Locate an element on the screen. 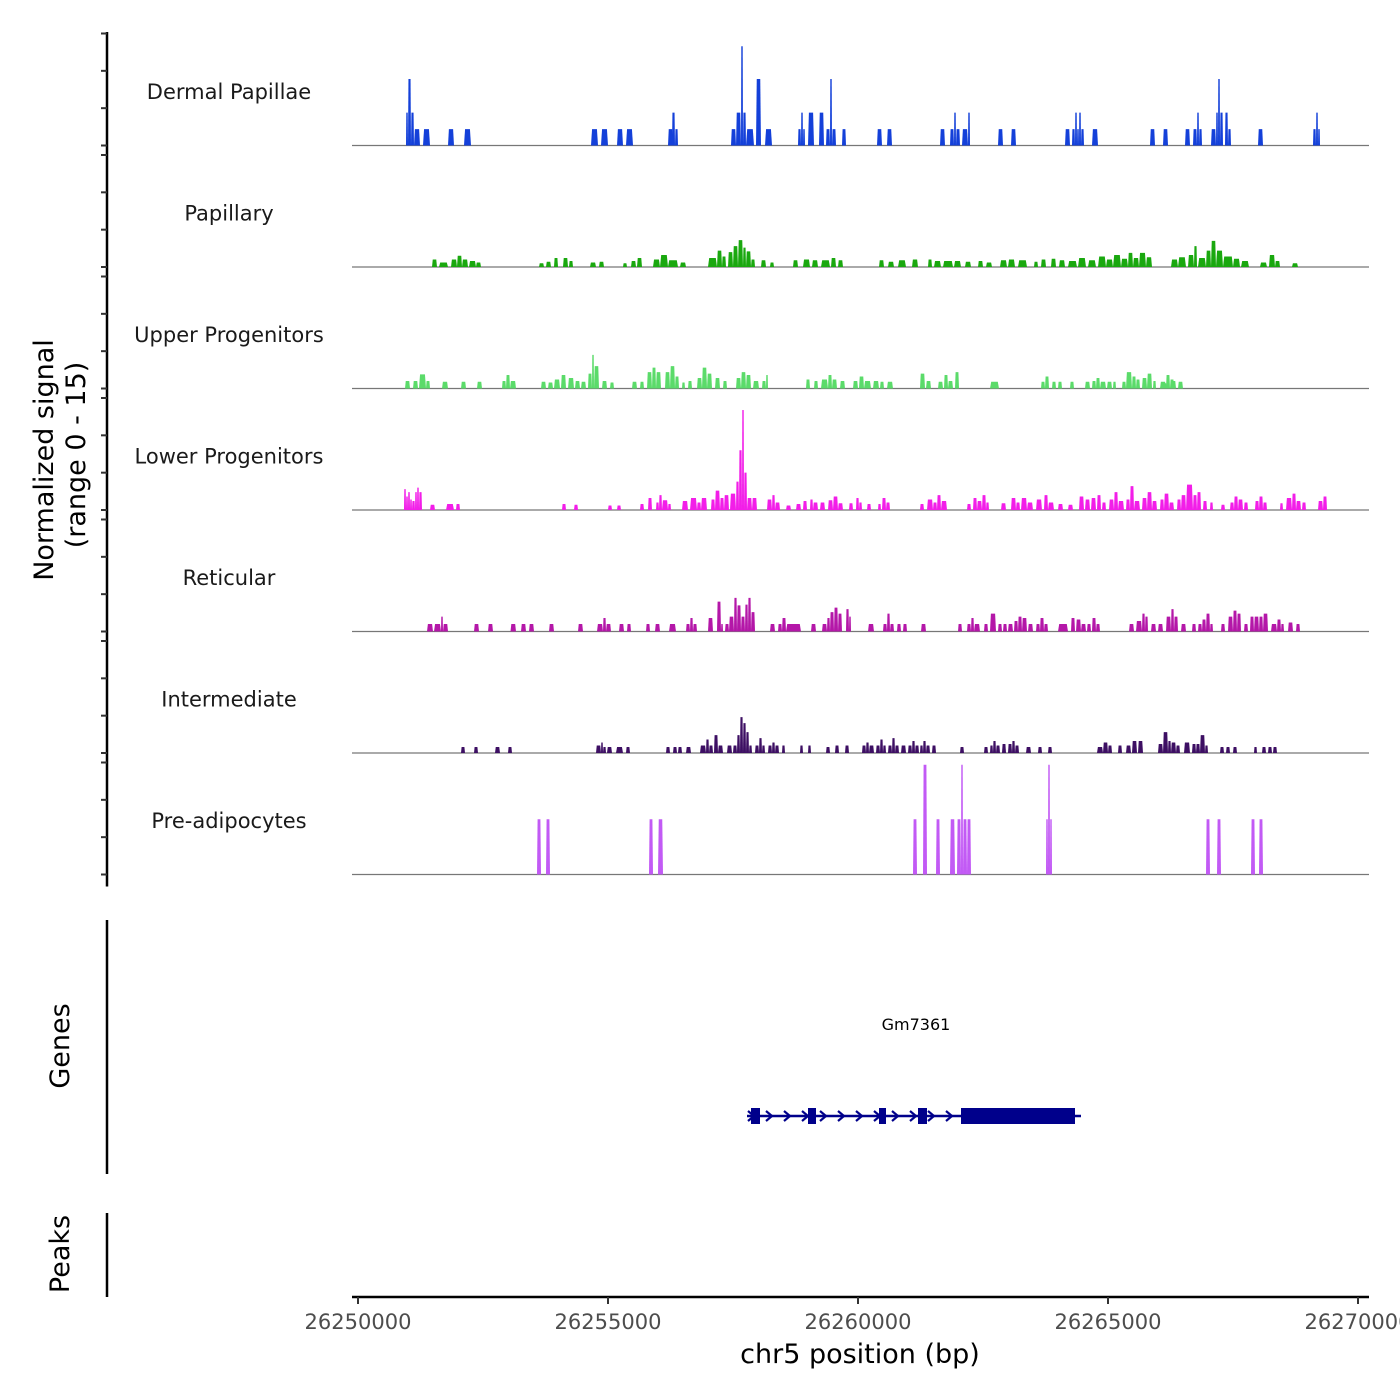 This screenshot has height=1400, width=1400. gene-gm7361: Gm7361 is located at coordinates (914, 1069).